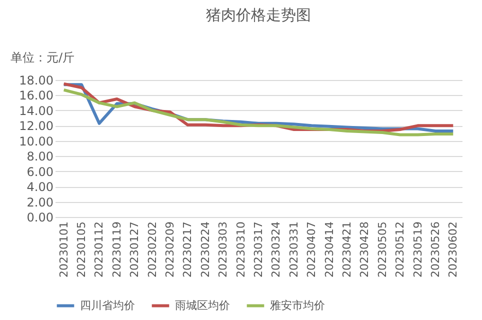 The width and height of the screenshot is (482, 320). What do you see at coordinates (42, 57) in the screenshot?
I see `y-axis-title: 单位：元/斤` at bounding box center [42, 57].